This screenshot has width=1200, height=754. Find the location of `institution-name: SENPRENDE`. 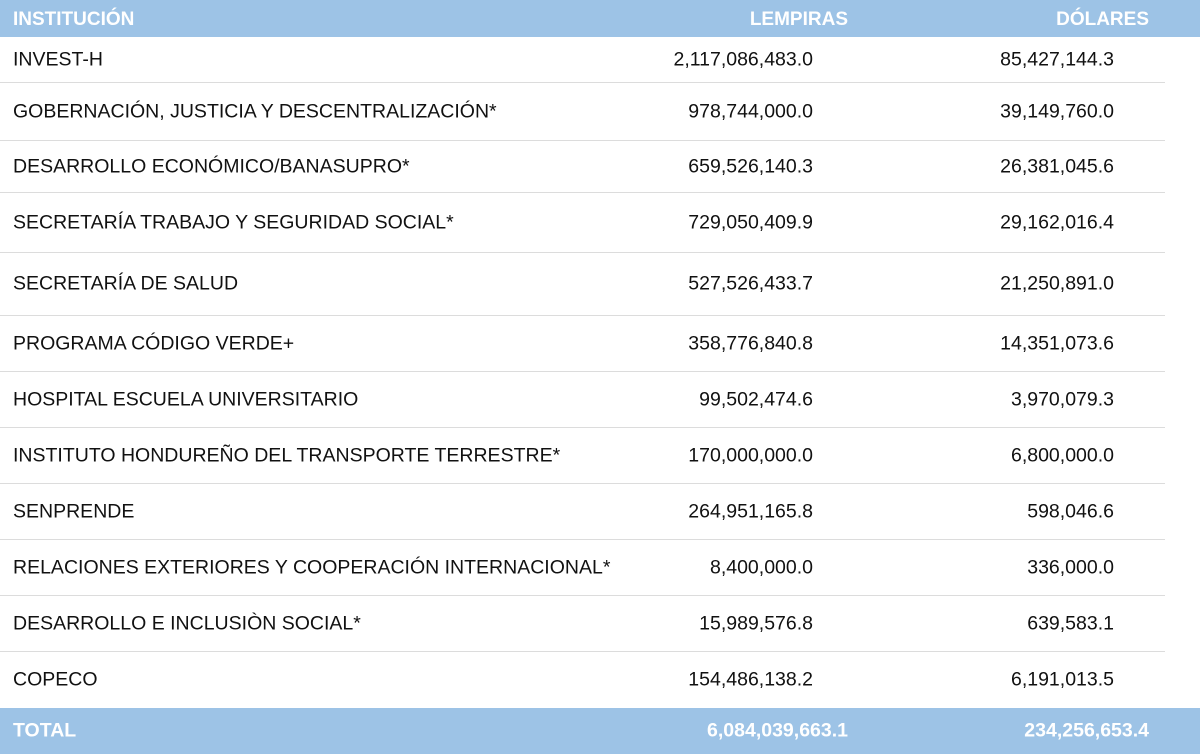

institution-name: SENPRENDE is located at coordinates (74, 511).